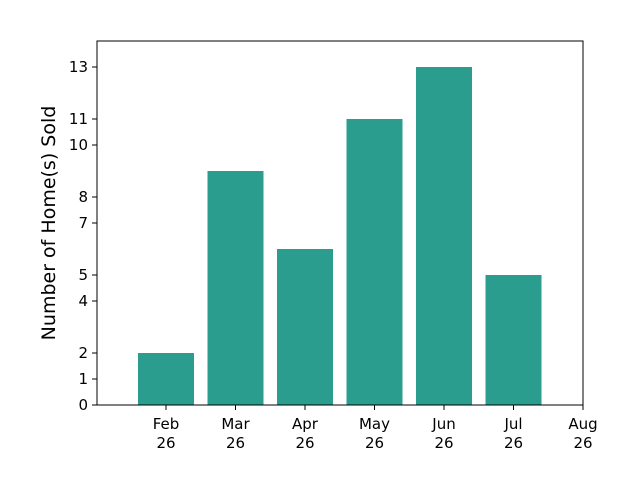  I want to click on y-tick-label: 8, so click(83, 197).